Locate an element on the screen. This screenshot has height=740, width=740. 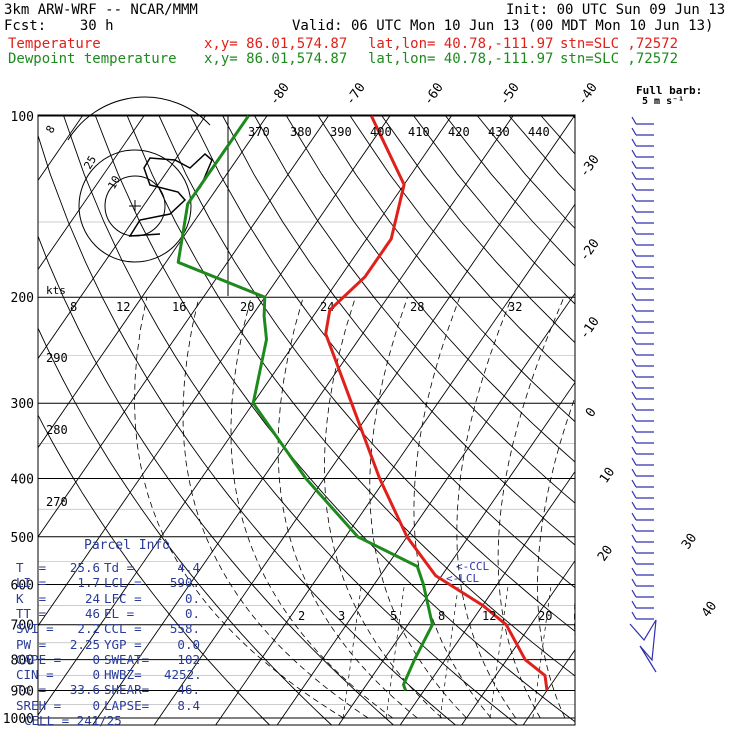
mixing-ratio-label: 5 is located at coordinates (393, 616).